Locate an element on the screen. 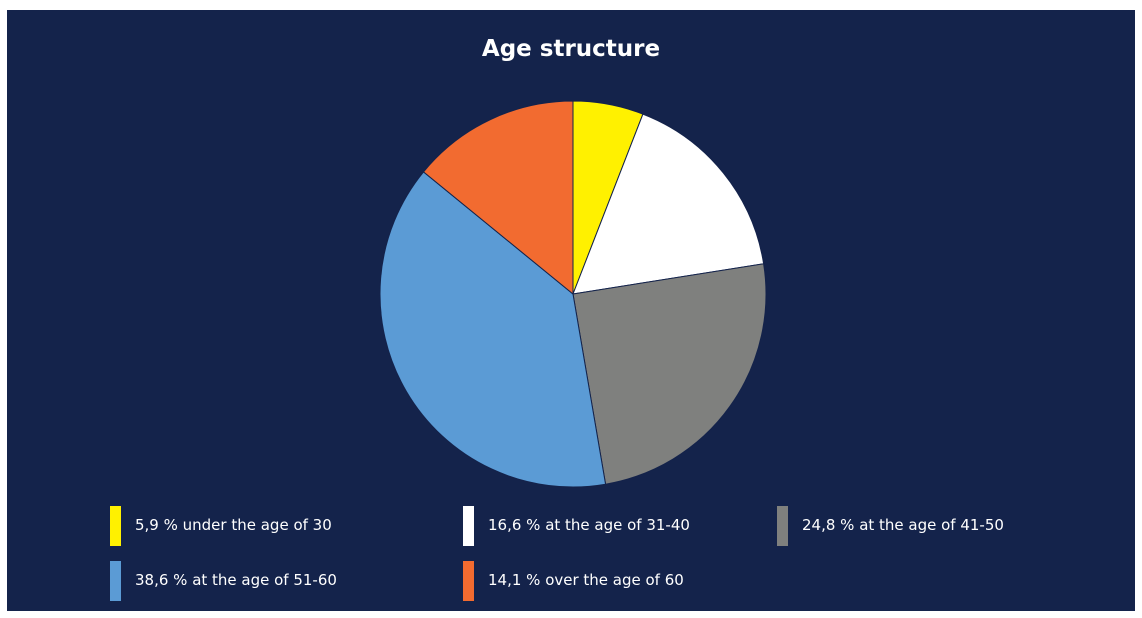 The image size is (1142, 618). legend-label: 5,9 % under the age of 30 is located at coordinates (233, 525).